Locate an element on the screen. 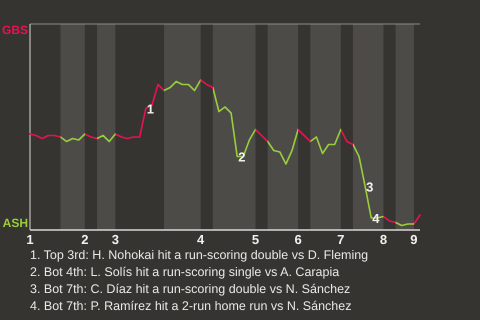 The height and width of the screenshot is (320, 480). text: GBS is located at coordinates (15, 30).